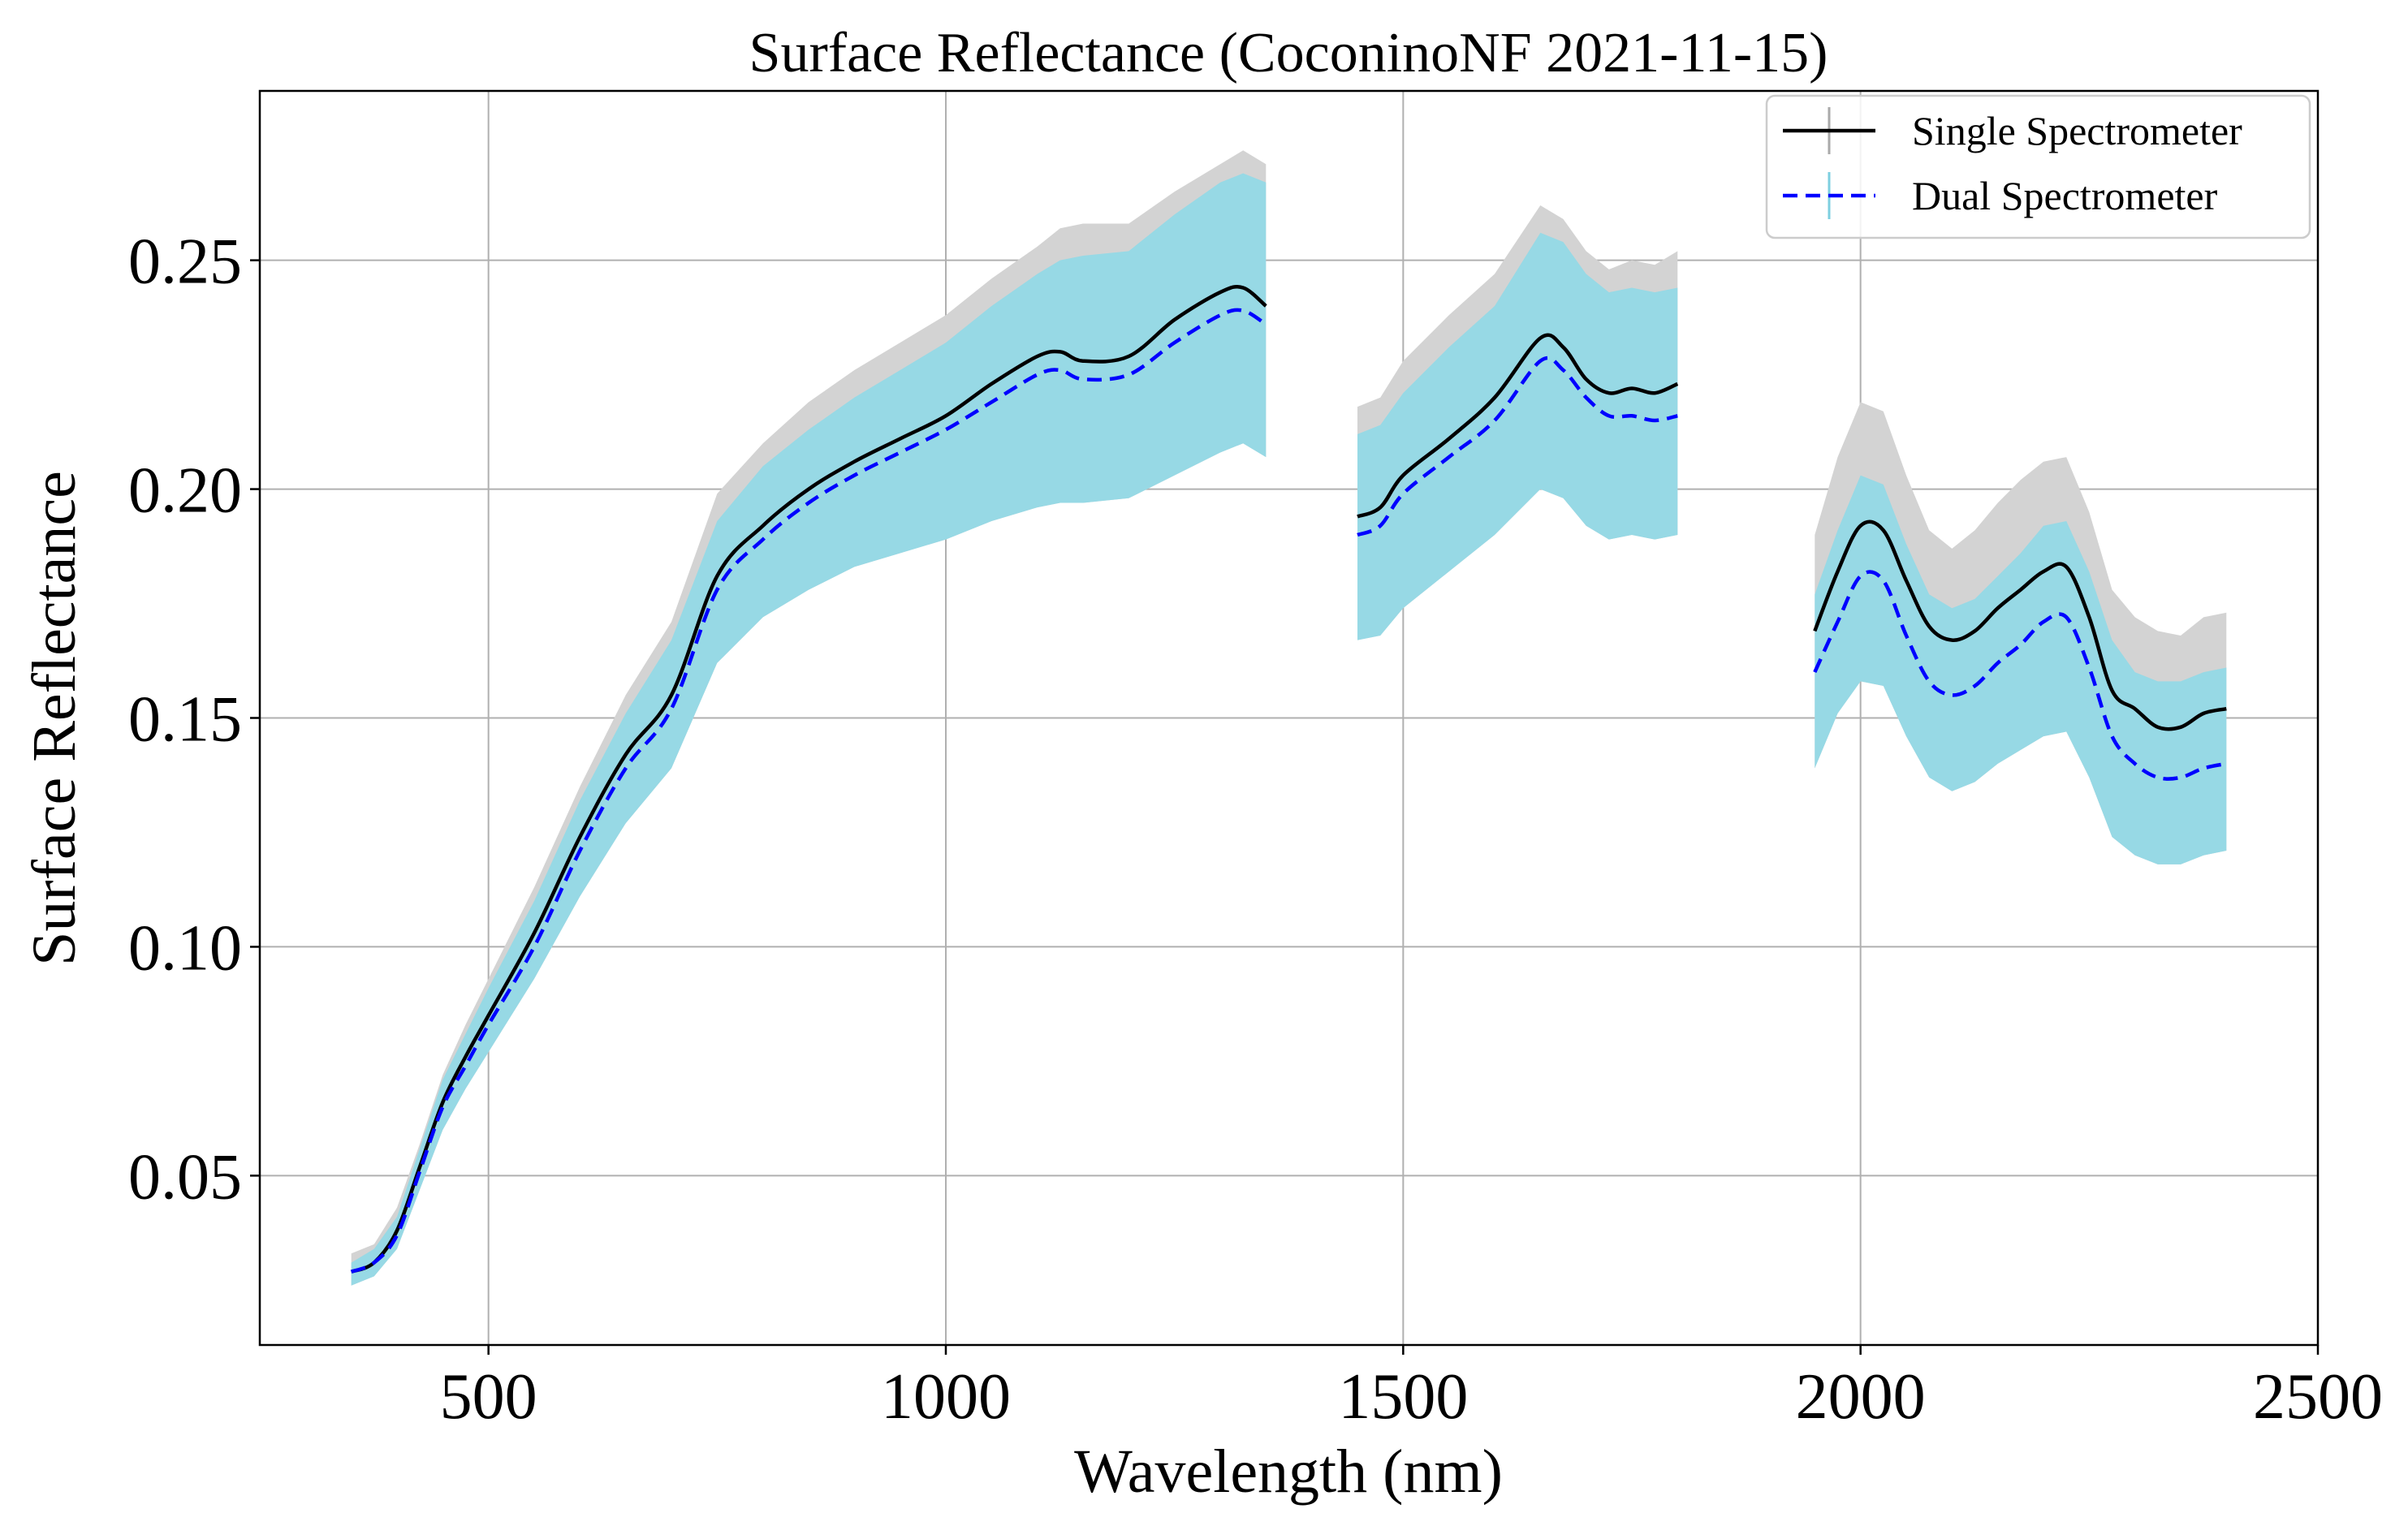 The width and height of the screenshot is (2408, 1526). What do you see at coordinates (1288, 1472) in the screenshot?
I see `x-axis-label: Wavelength (nm)` at bounding box center [1288, 1472].